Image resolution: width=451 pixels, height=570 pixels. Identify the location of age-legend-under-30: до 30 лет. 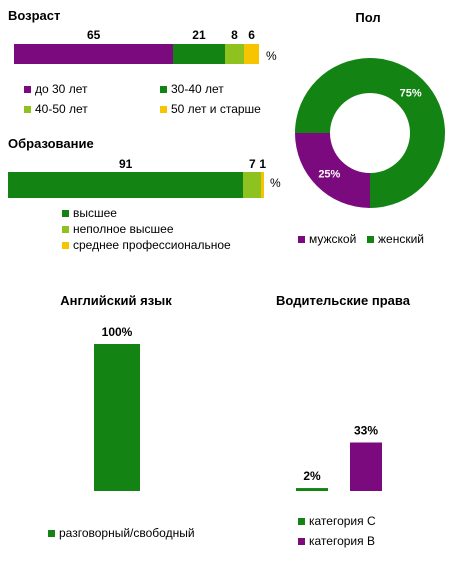
(55, 89).